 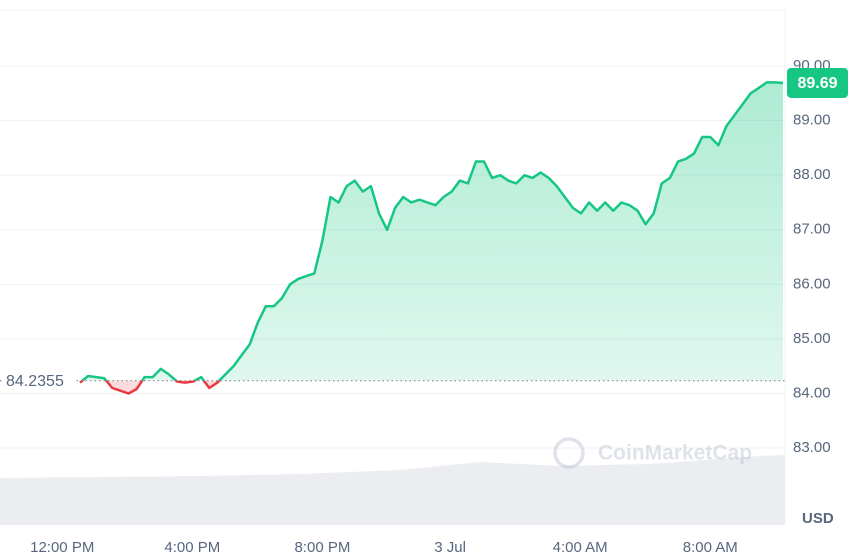 I want to click on y-tick-label: 83.00, so click(x=812, y=447).